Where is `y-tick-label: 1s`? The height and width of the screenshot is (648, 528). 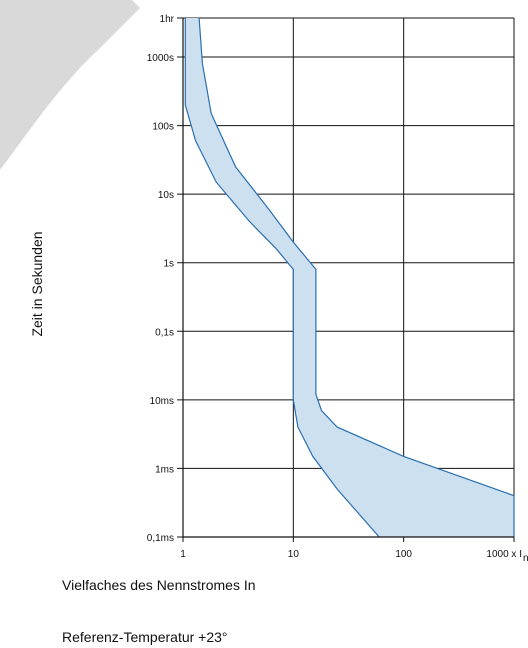
y-tick-label: 1s is located at coordinates (168, 264).